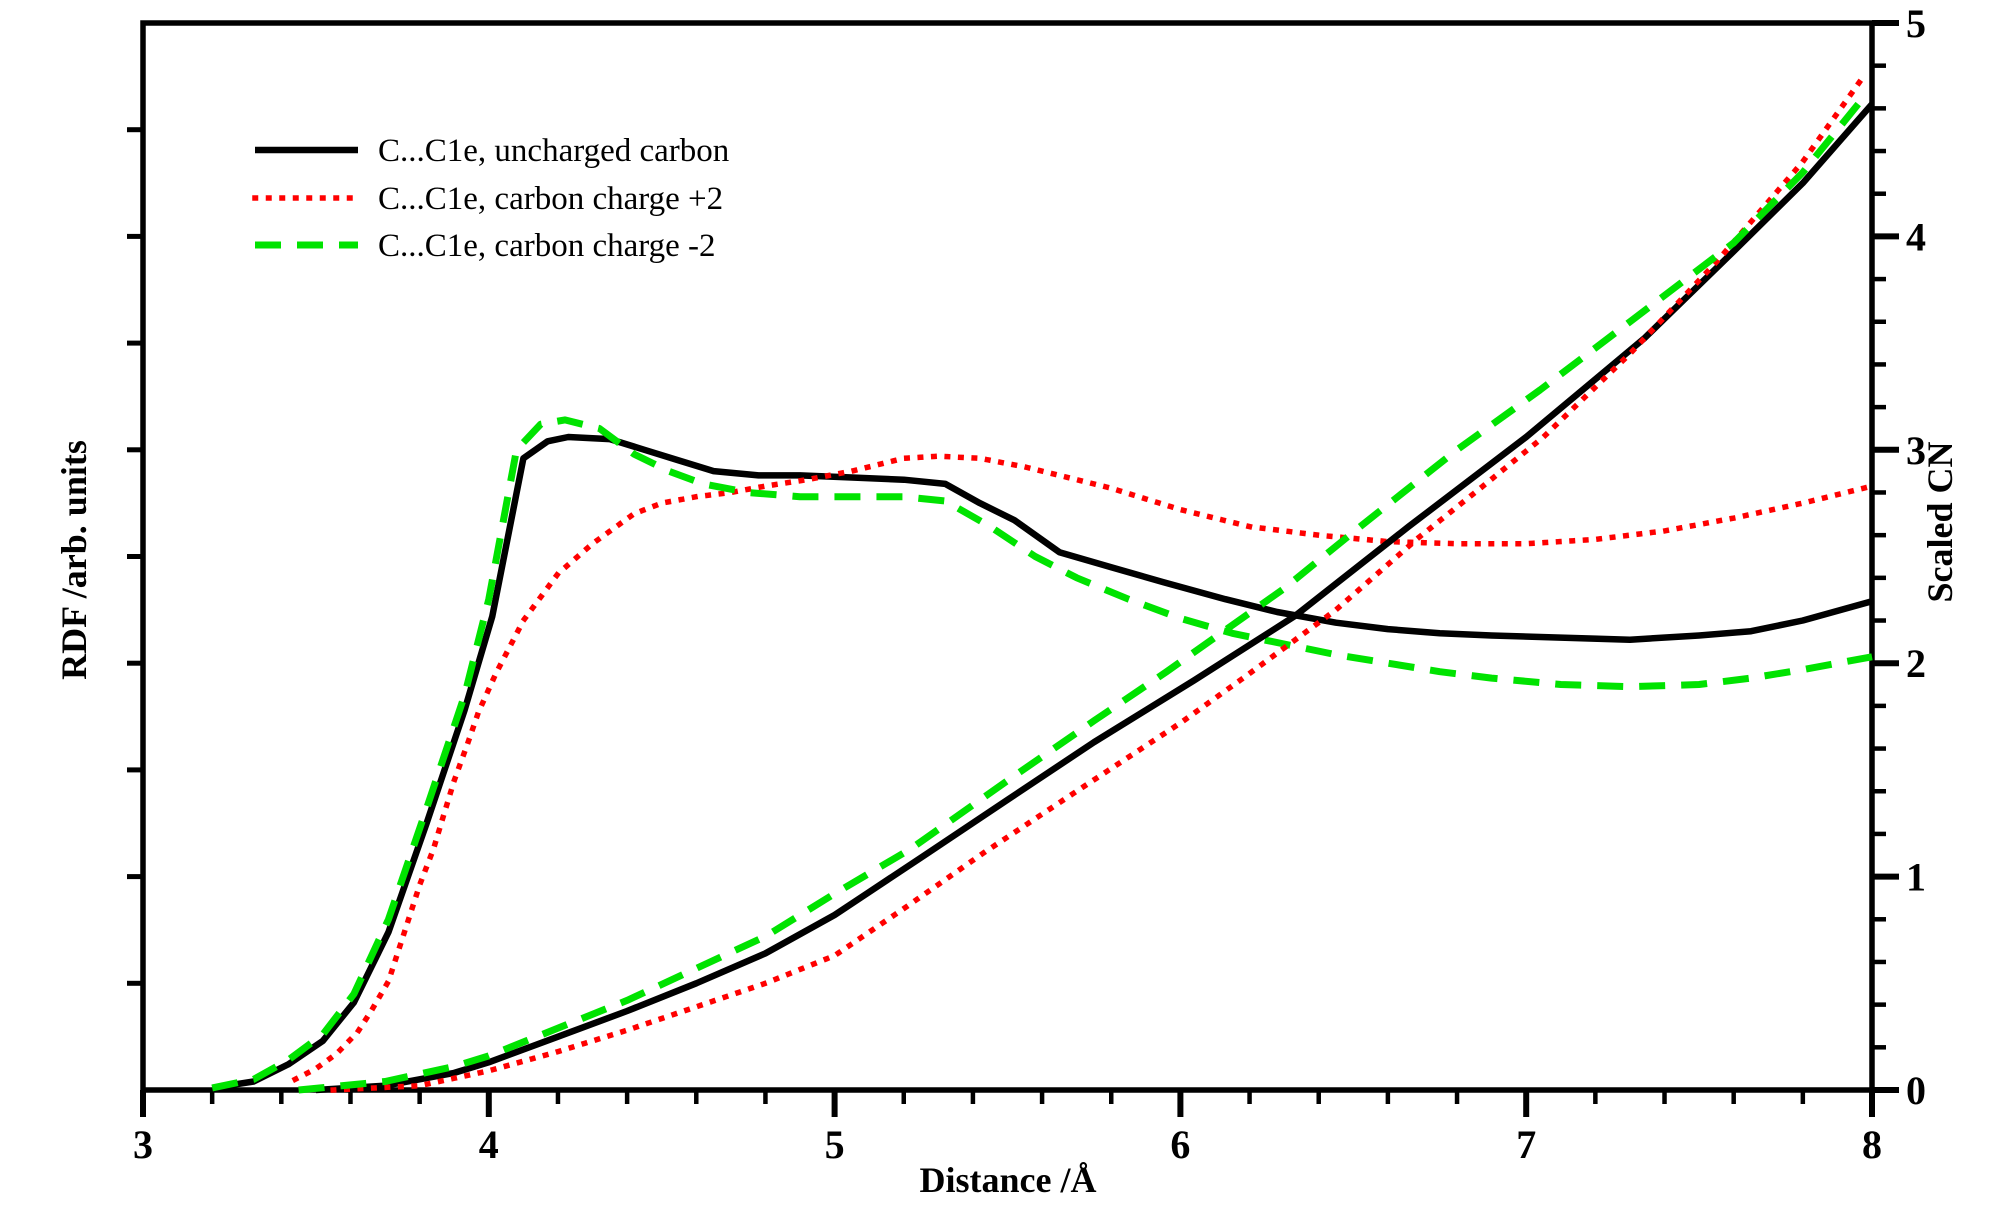 The height and width of the screenshot is (1205, 2000). What do you see at coordinates (1916, 663) in the screenshot?
I see `right-tick-label: 2` at bounding box center [1916, 663].